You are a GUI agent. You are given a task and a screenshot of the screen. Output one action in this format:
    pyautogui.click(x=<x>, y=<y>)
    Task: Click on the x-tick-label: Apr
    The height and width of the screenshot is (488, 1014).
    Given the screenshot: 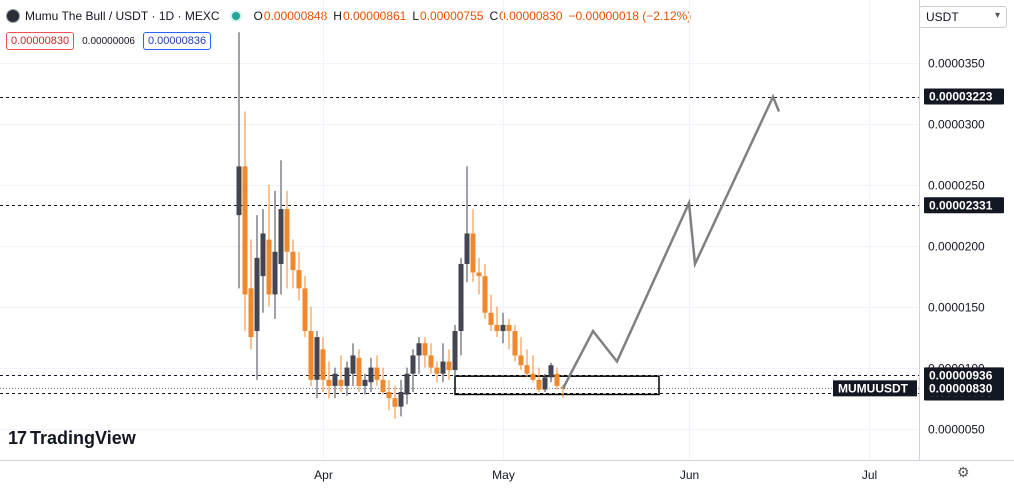 What is the action you would take?
    pyautogui.click(x=323, y=475)
    